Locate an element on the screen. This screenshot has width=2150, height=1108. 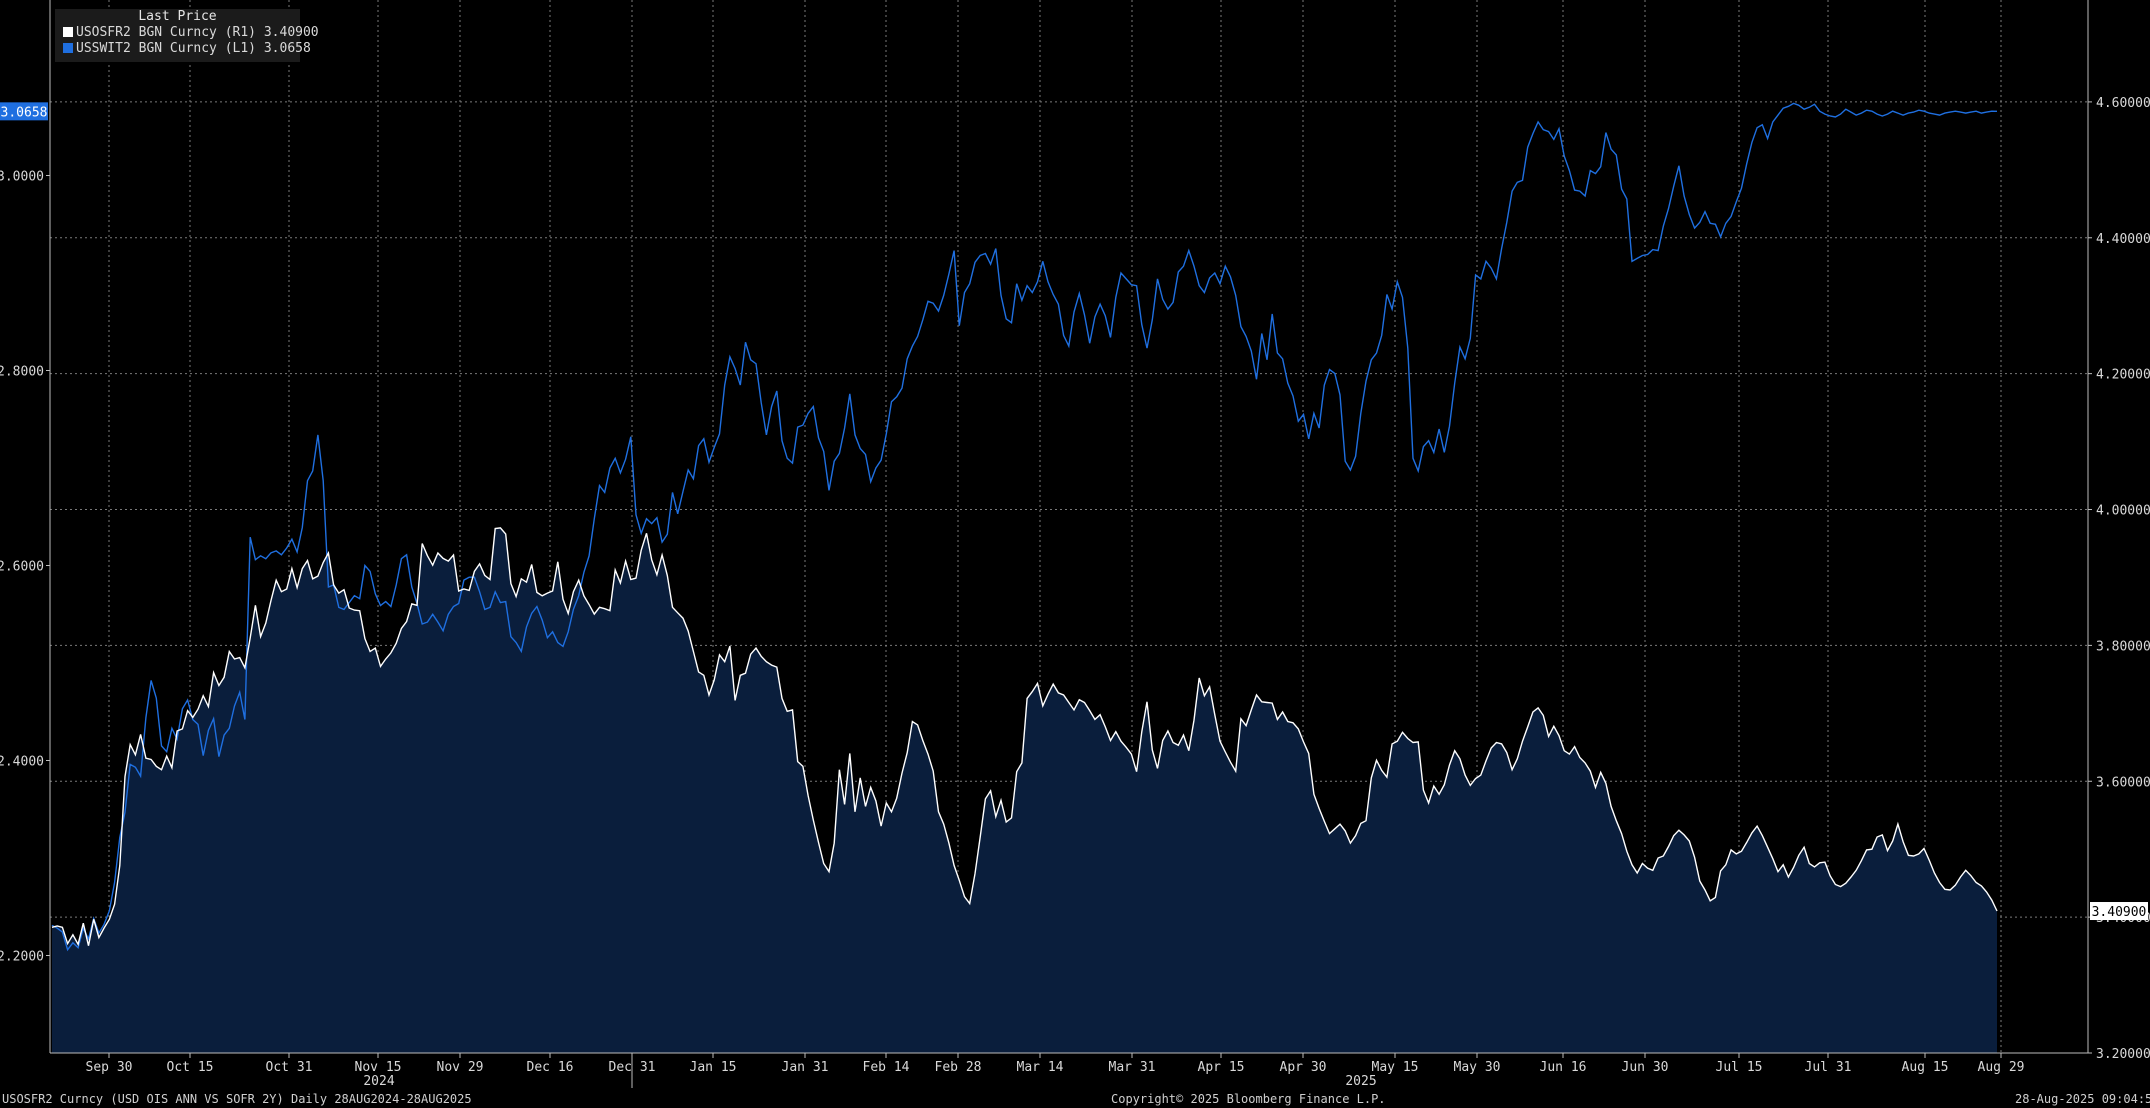
left-tick-label: 2.4000 is located at coordinates (22, 762).